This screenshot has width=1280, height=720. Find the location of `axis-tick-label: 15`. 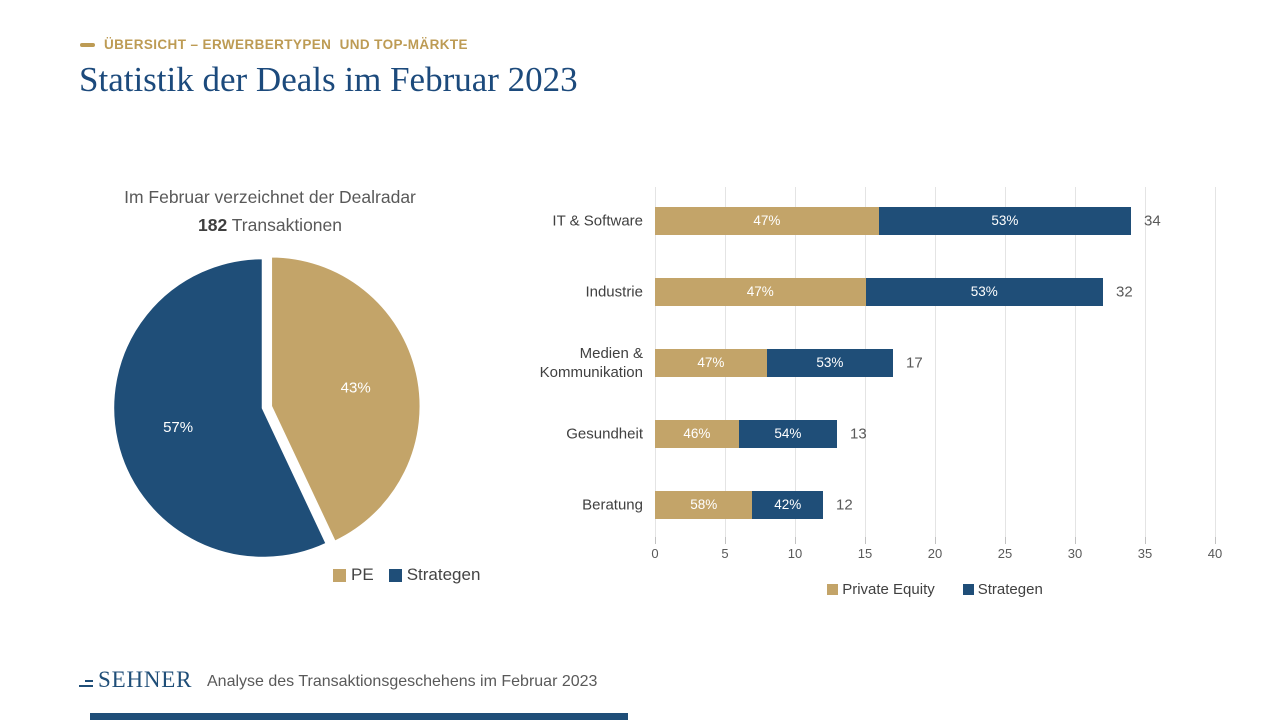

axis-tick-label: 15 is located at coordinates (865, 553).